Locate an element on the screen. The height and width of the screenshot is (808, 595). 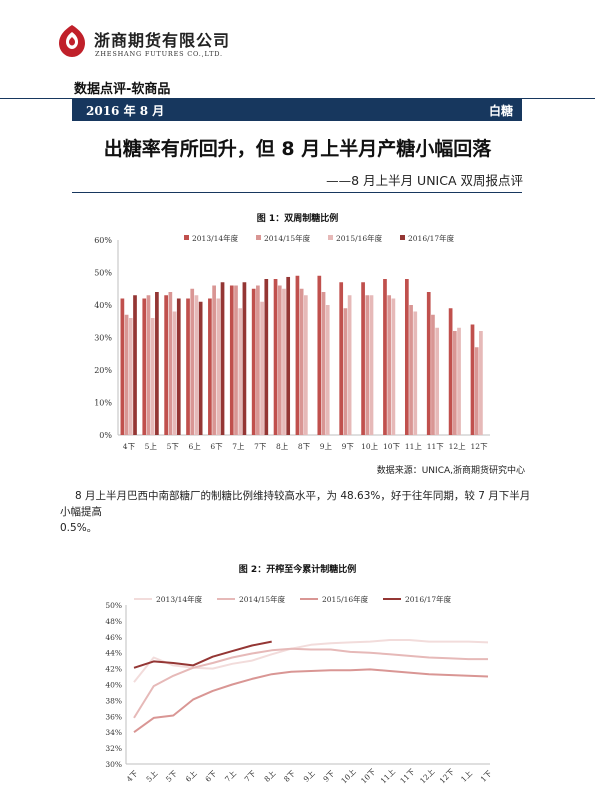
y-tick-label: 32% is located at coordinates (113, 748).